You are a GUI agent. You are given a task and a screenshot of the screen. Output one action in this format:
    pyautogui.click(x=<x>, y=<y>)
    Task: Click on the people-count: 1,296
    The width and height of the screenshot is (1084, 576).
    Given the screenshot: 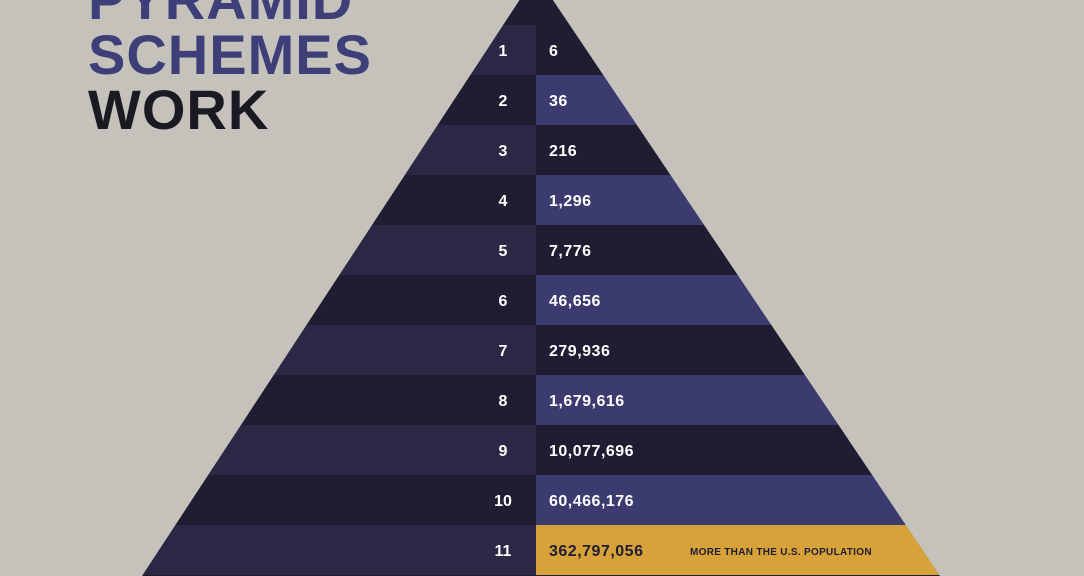 What is the action you would take?
    pyautogui.click(x=570, y=201)
    